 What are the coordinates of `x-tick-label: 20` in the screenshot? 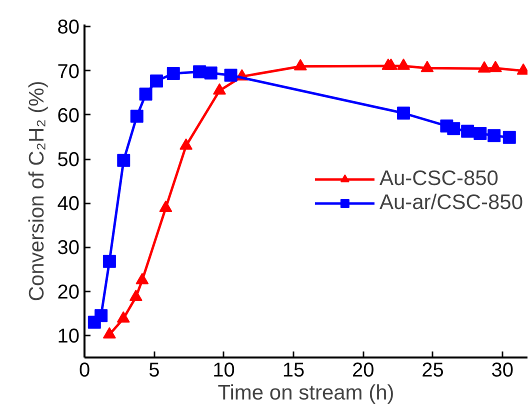 It's located at (363, 371).